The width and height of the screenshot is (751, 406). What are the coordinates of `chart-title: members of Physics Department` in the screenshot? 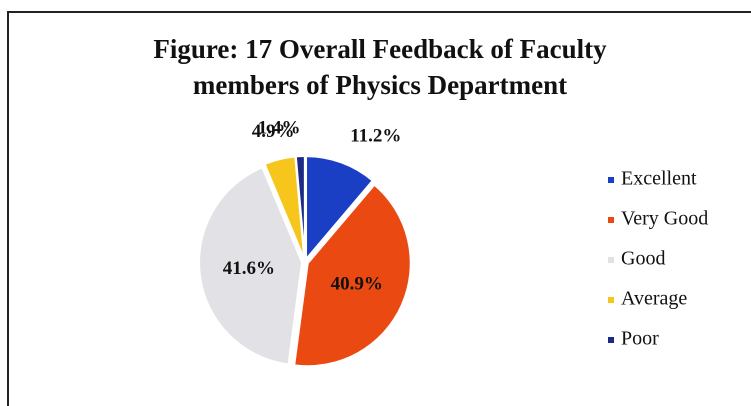 It's located at (380, 85).